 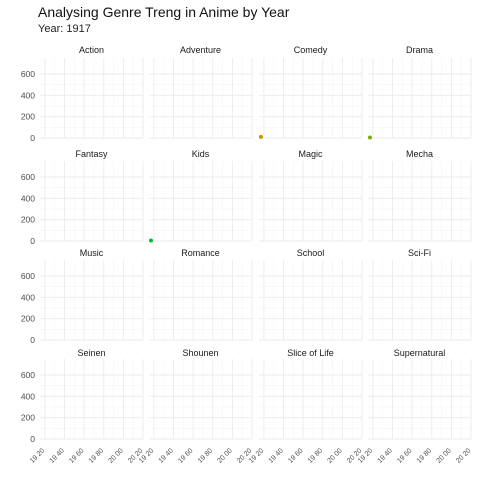 I want to click on facet-panel-school: School, so click(x=310, y=294).